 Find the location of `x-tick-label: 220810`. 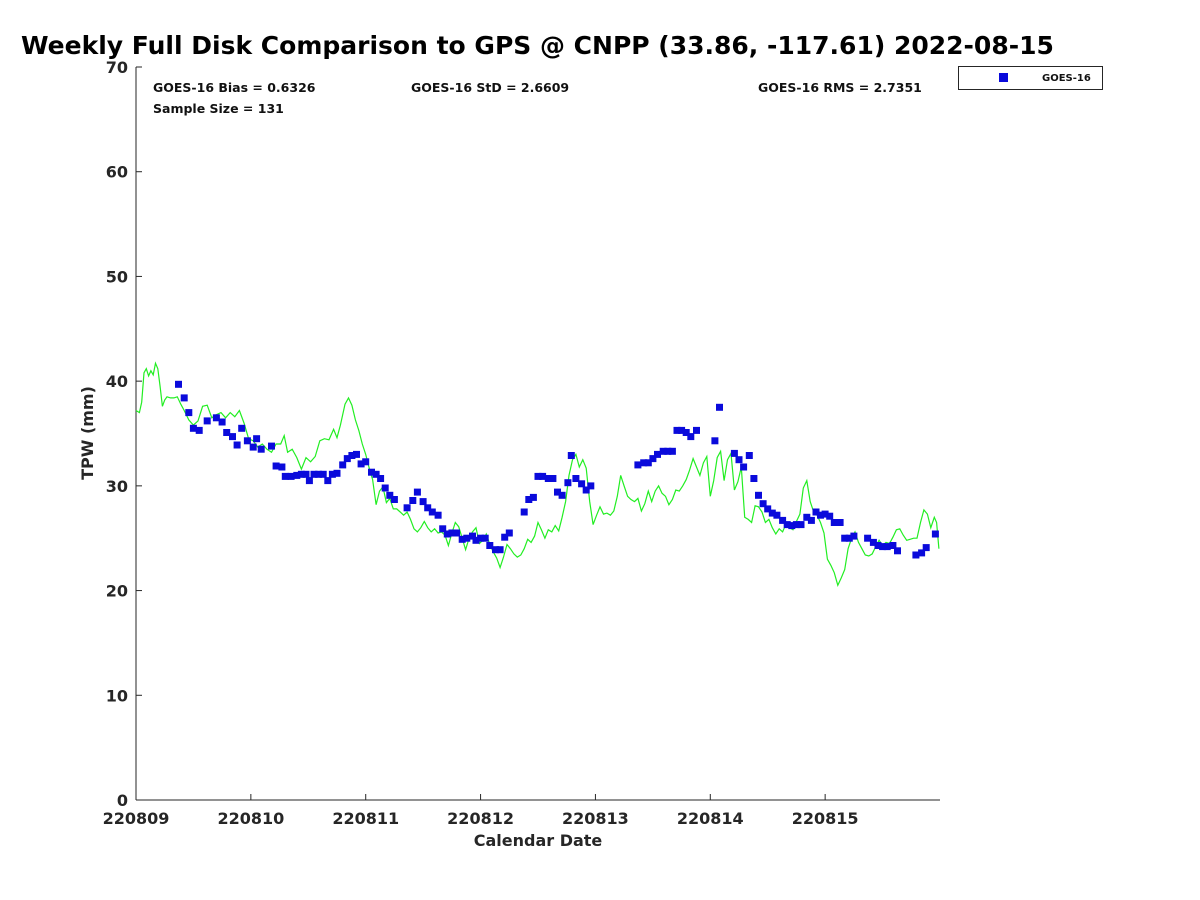

x-tick-label: 220810 is located at coordinates (250, 818).